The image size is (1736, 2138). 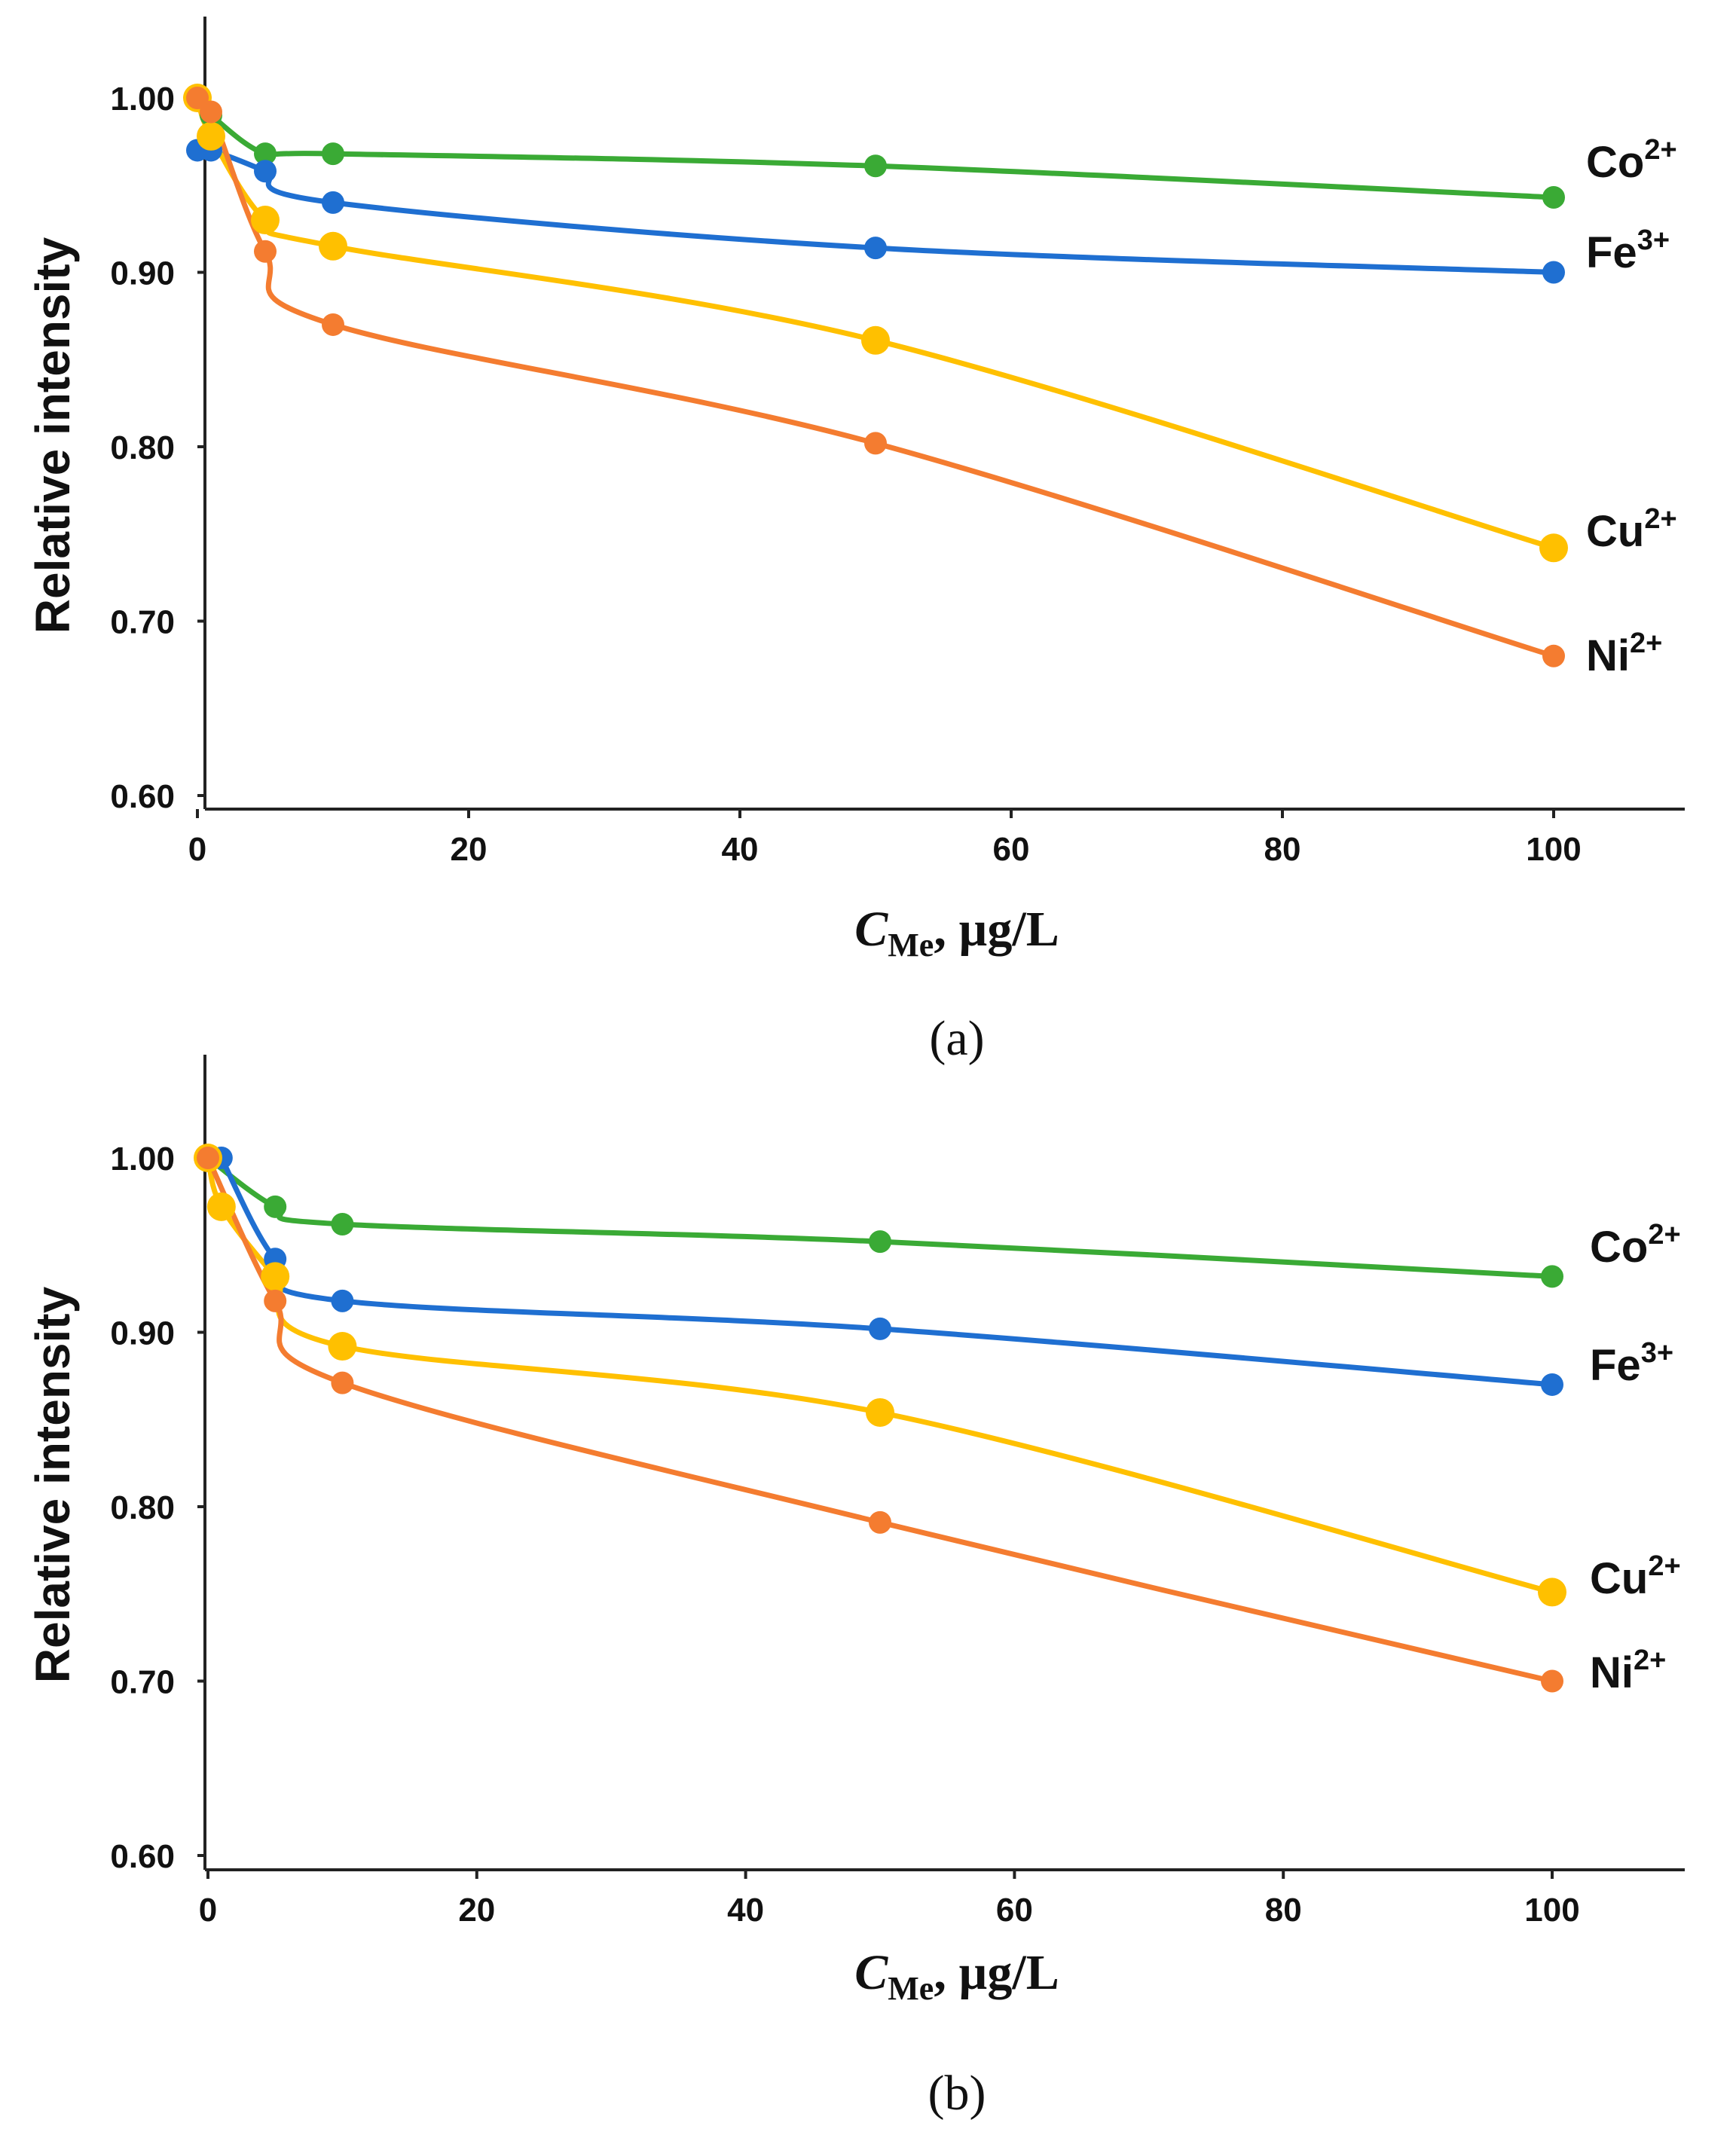 I want to click on panel-caption: (a), so click(x=956, y=1038).